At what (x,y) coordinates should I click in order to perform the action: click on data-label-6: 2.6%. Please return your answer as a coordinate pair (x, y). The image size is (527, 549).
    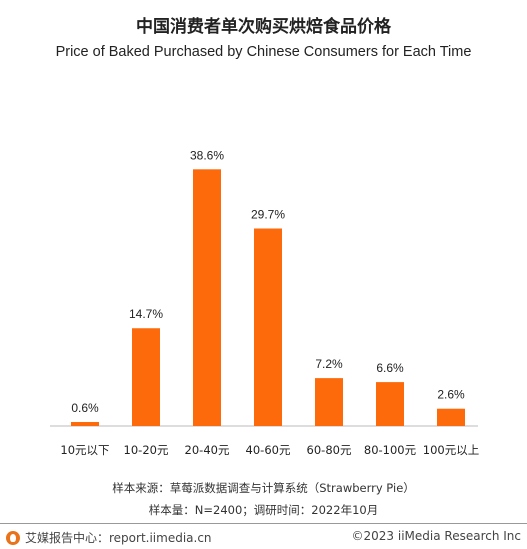
    Looking at the image, I should click on (451, 395).